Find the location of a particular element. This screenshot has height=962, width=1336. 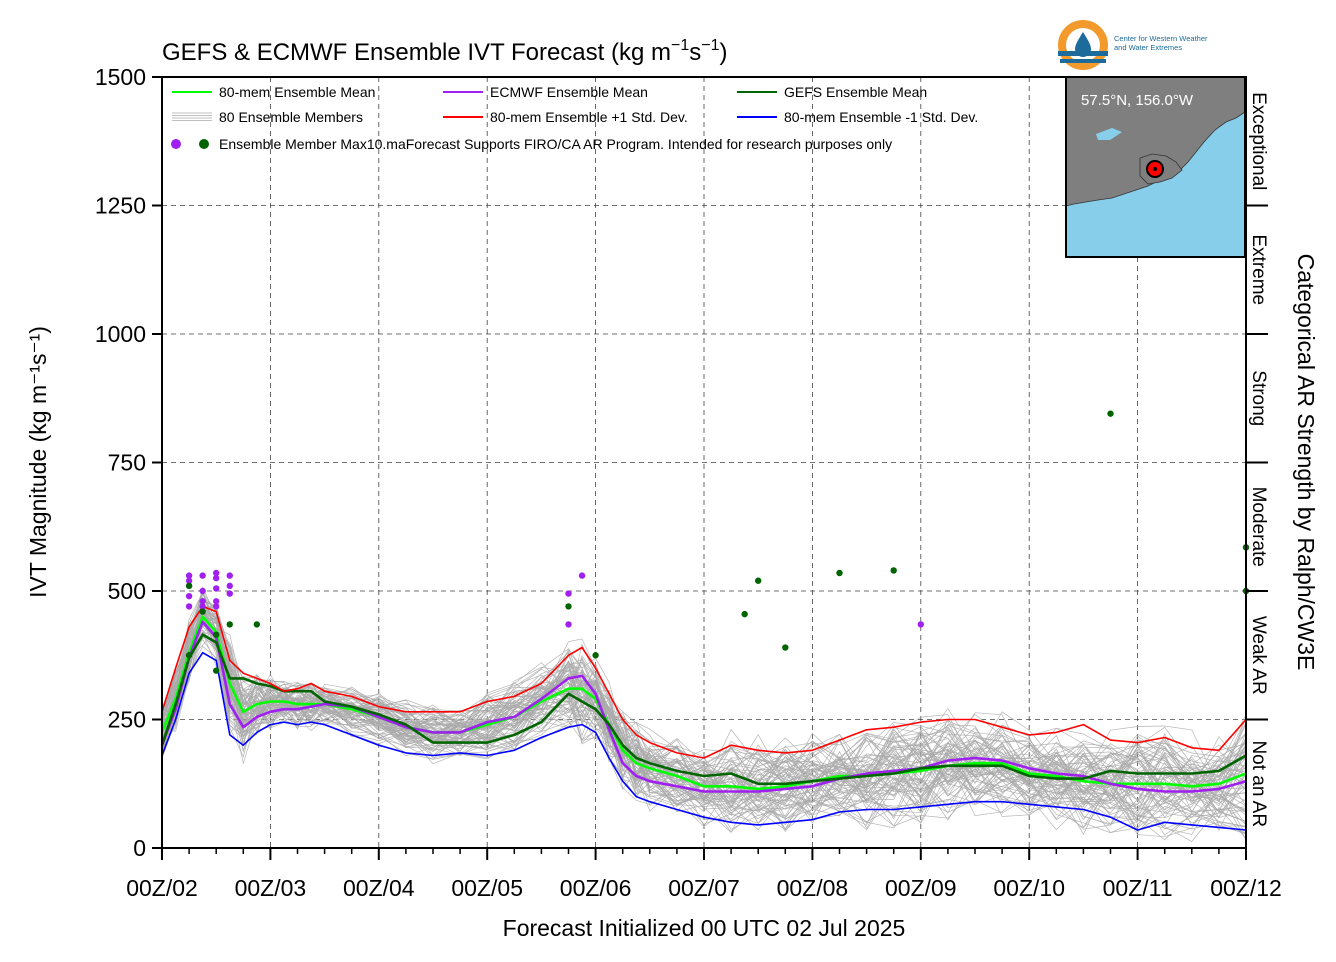

map-inset: 57.5°N, 156.0°W is located at coordinates (1155, 167).